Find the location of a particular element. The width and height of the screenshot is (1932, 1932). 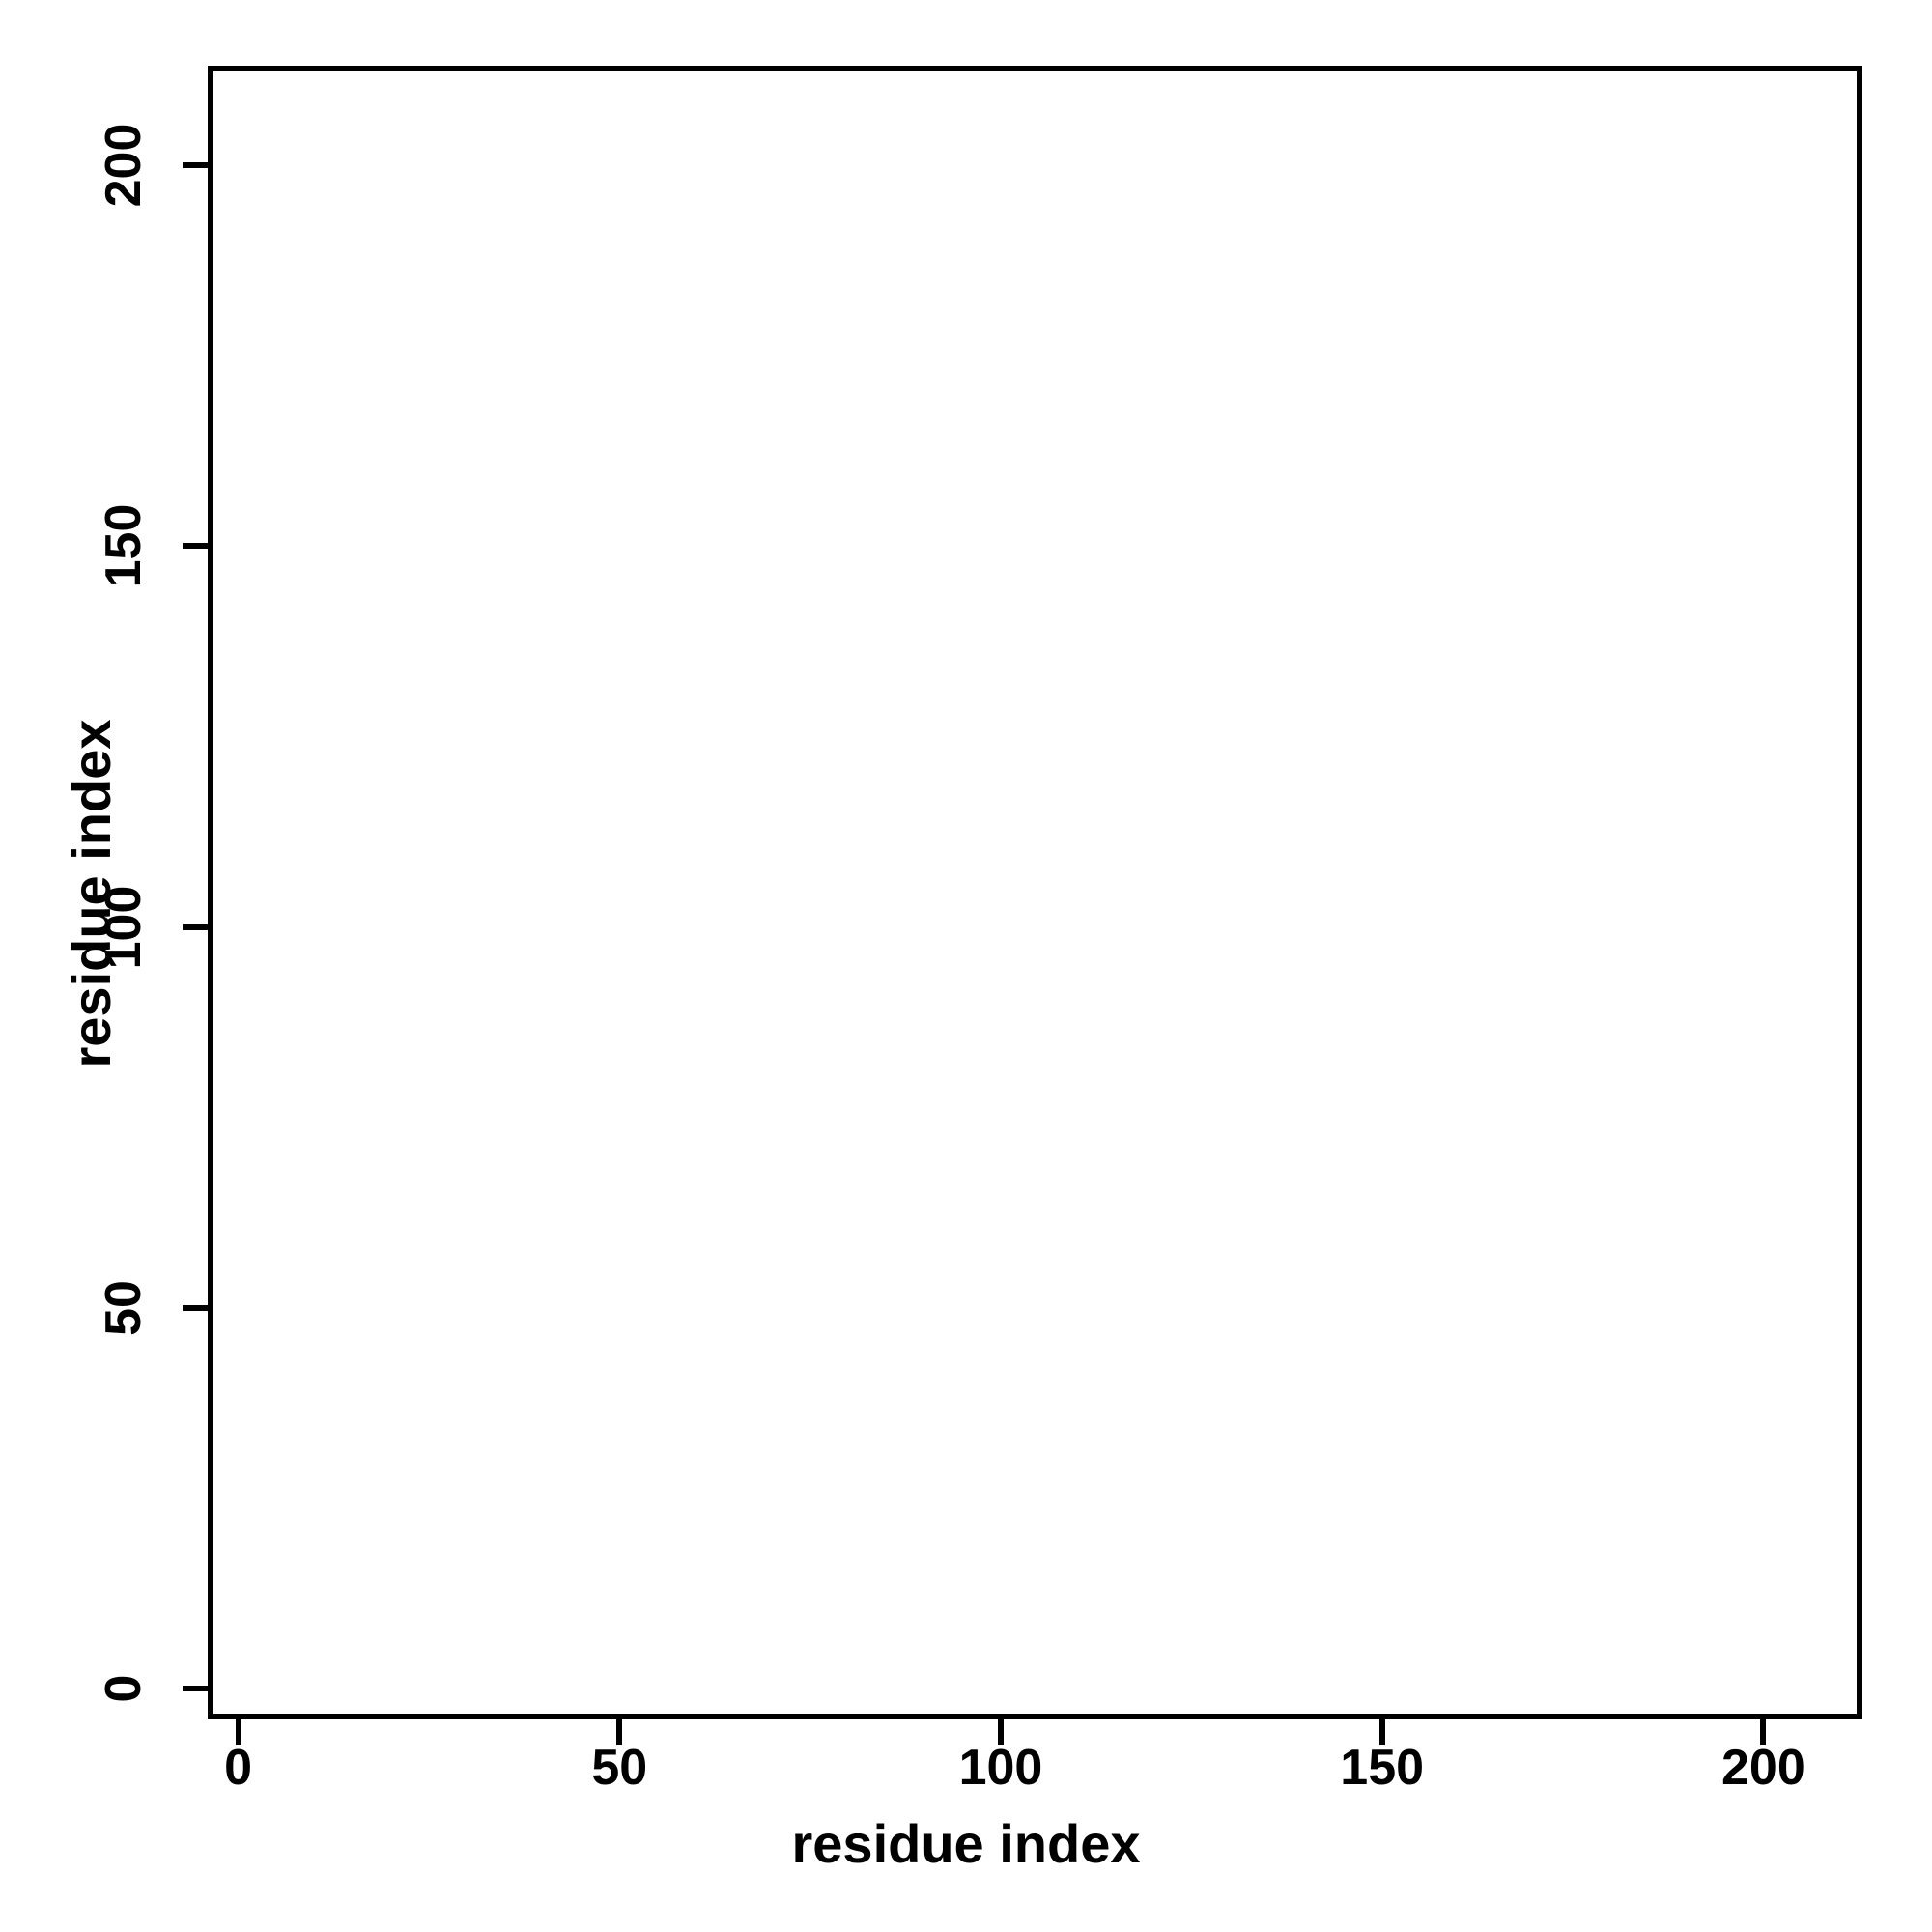

x-axis-title: residue index is located at coordinates (966, 1843).